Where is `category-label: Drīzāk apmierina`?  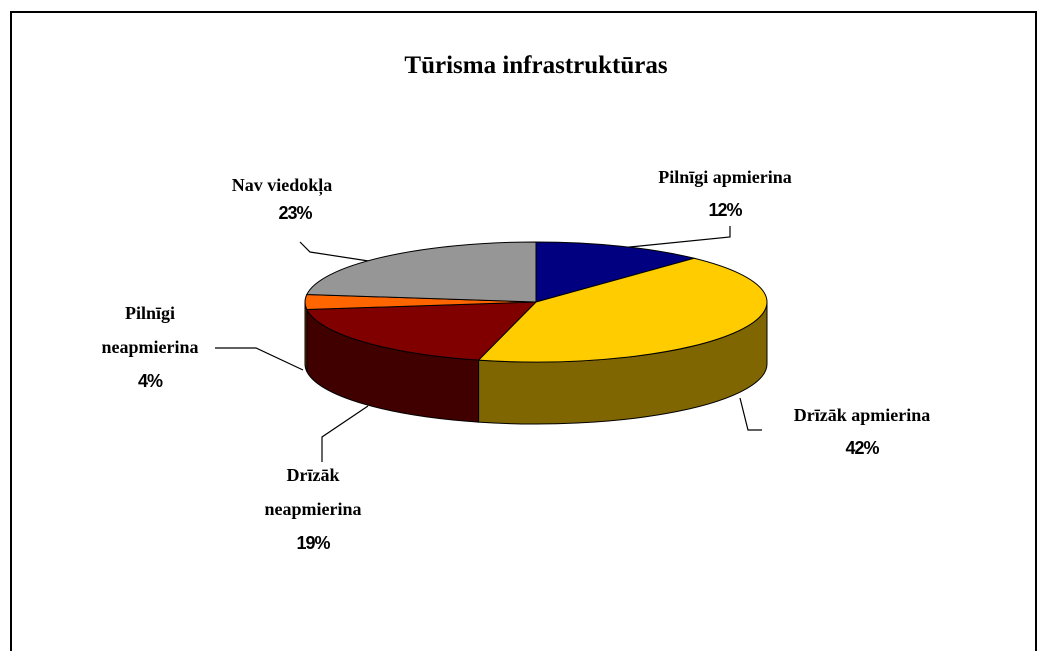 category-label: Drīzāk apmierina is located at coordinates (862, 415).